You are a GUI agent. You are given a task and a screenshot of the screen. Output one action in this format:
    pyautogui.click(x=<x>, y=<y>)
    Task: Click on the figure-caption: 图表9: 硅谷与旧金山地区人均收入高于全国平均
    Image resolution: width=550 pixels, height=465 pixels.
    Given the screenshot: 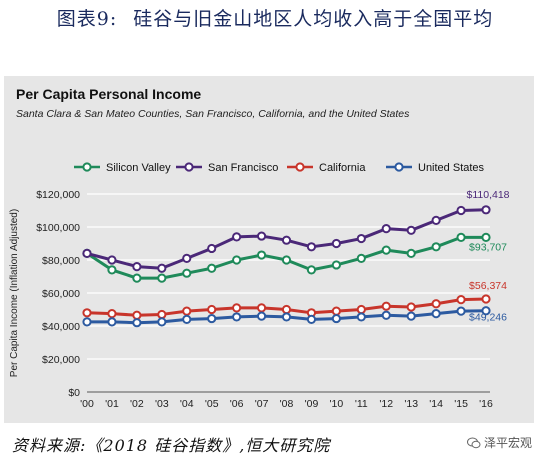 What is the action you would take?
    pyautogui.click(x=275, y=19)
    